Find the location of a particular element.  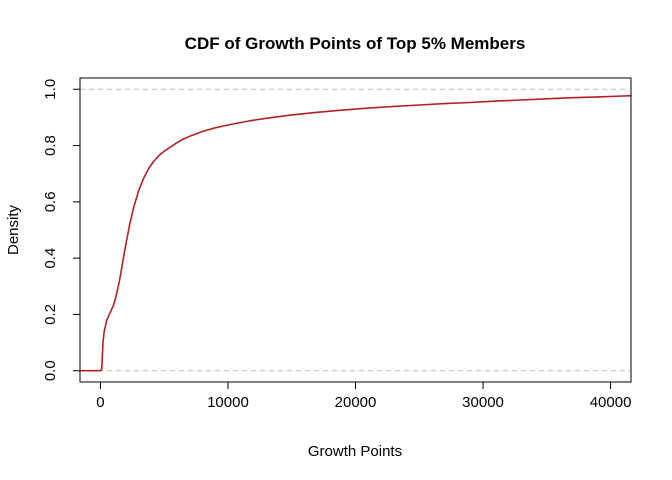

y-tick-label: 0.2 is located at coordinates (50, 314).